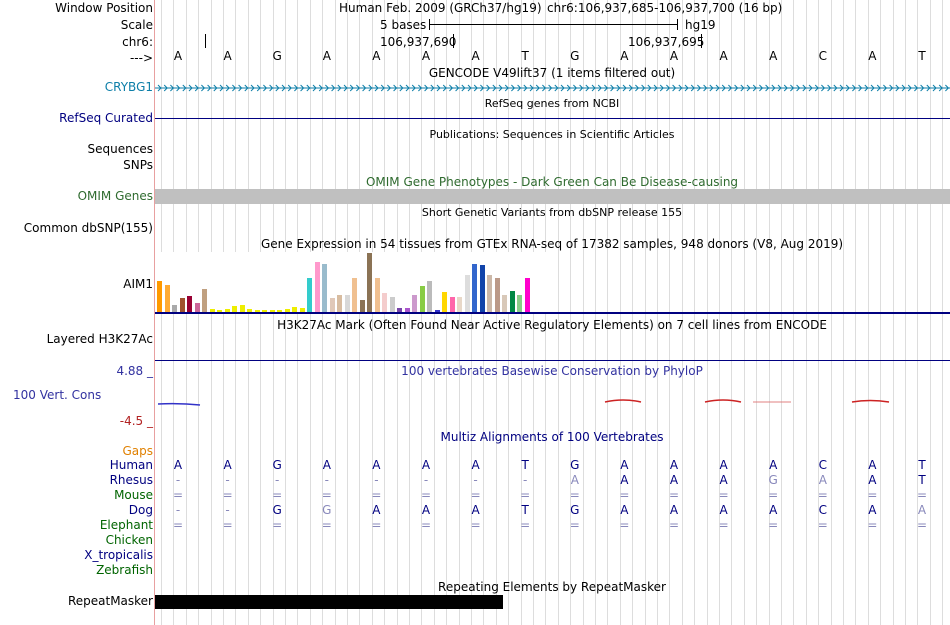  I want to click on gtex-gene-label: AIM1, so click(138, 284).